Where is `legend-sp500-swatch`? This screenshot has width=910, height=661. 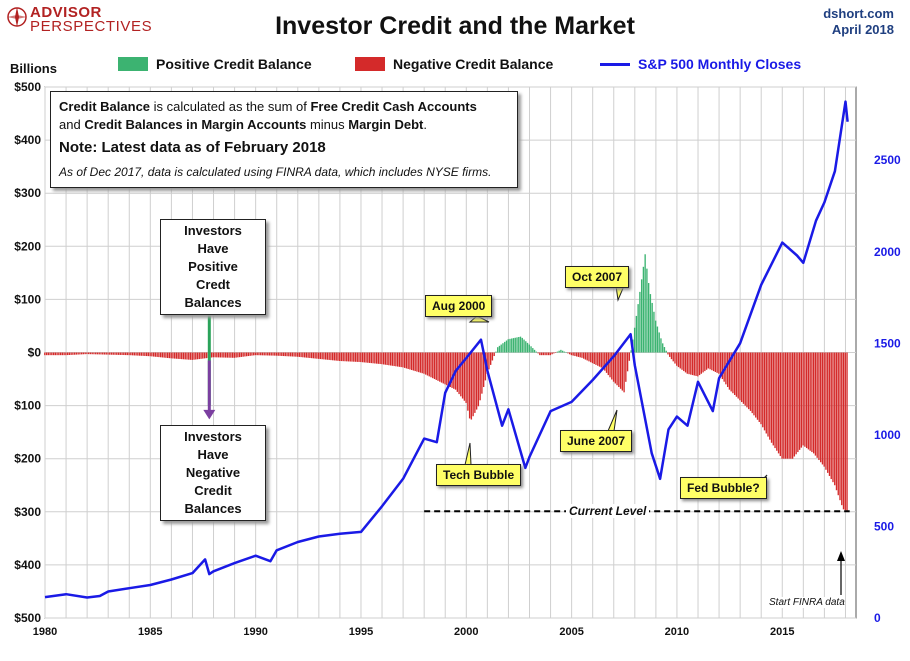 legend-sp500-swatch is located at coordinates (615, 64).